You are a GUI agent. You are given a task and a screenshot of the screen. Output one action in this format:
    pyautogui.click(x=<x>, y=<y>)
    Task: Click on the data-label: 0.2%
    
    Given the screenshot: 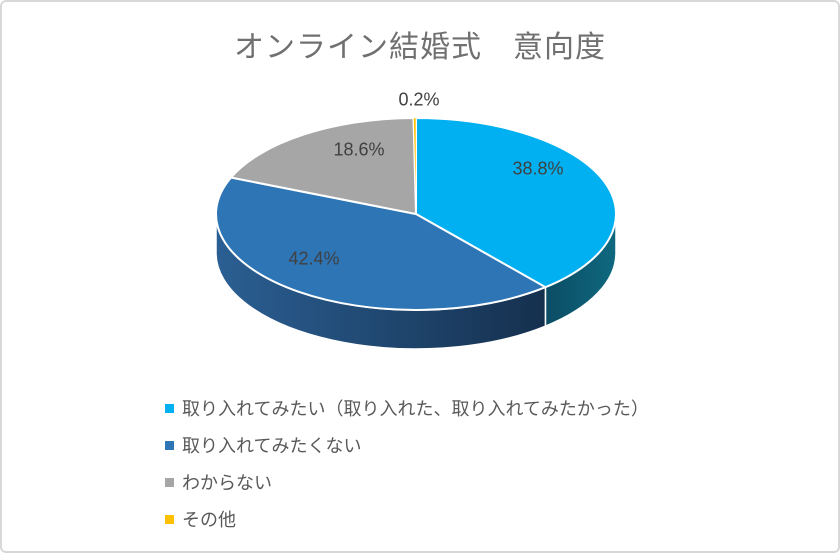 What is the action you would take?
    pyautogui.click(x=419, y=99)
    